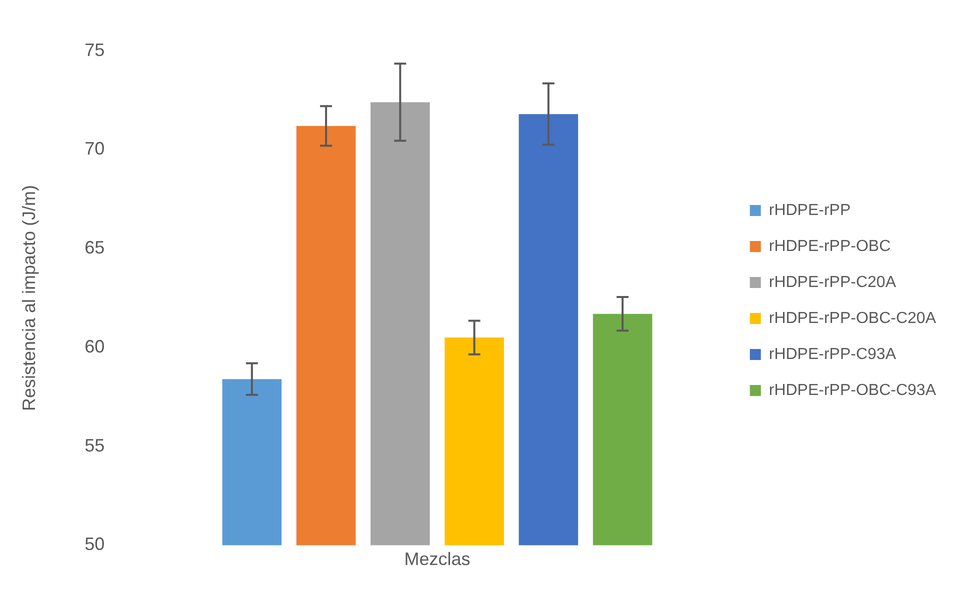 This screenshot has height=596, width=956. I want to click on legend-label: rHDPE-rPP-C93A, so click(832, 354).